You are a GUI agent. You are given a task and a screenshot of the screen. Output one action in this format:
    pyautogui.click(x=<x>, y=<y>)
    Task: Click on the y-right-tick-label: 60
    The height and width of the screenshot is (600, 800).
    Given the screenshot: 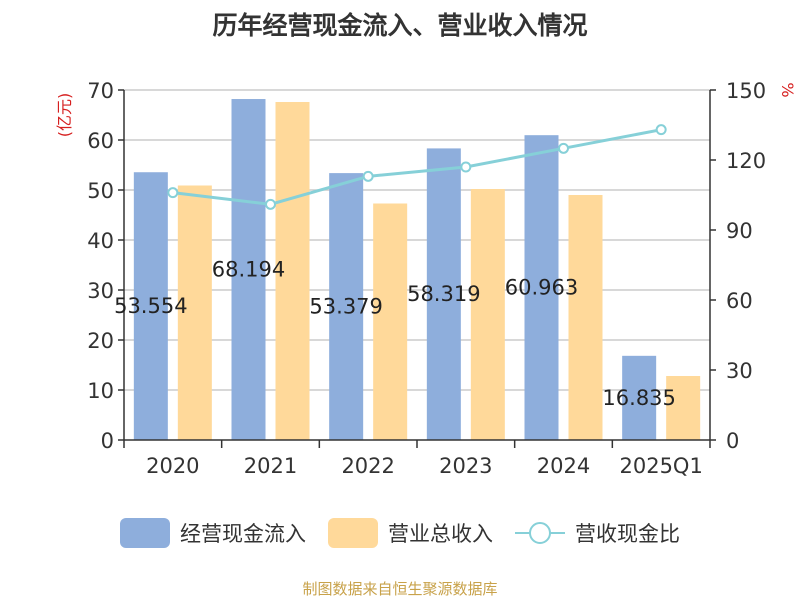 What is the action you would take?
    pyautogui.click(x=739, y=301)
    